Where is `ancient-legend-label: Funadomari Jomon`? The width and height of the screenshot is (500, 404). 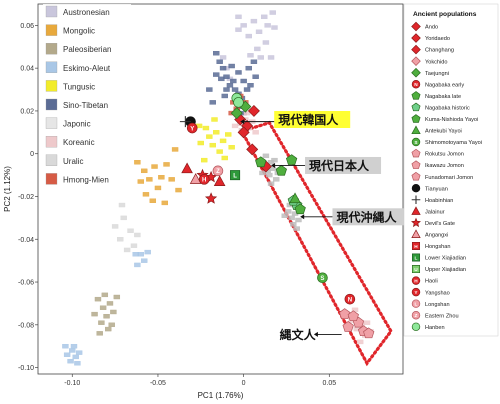 ancient-legend-label: Funadomari Jomon is located at coordinates (449, 178).